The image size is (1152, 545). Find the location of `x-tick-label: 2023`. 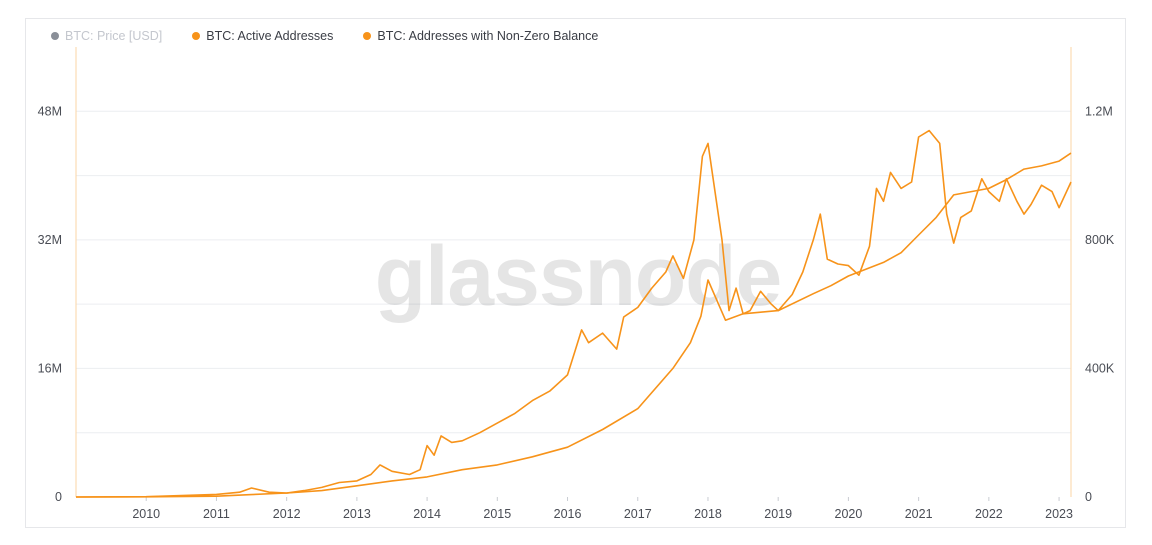

x-tick-label: 2023 is located at coordinates (1059, 514).